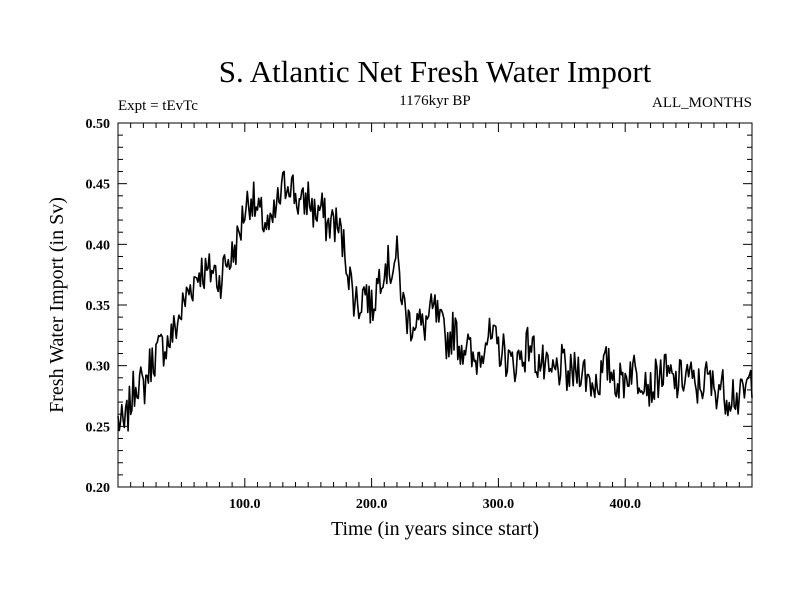 The height and width of the screenshot is (600, 800). Describe the element at coordinates (625, 504) in the screenshot. I see `x-tick-label: 400.0` at that location.